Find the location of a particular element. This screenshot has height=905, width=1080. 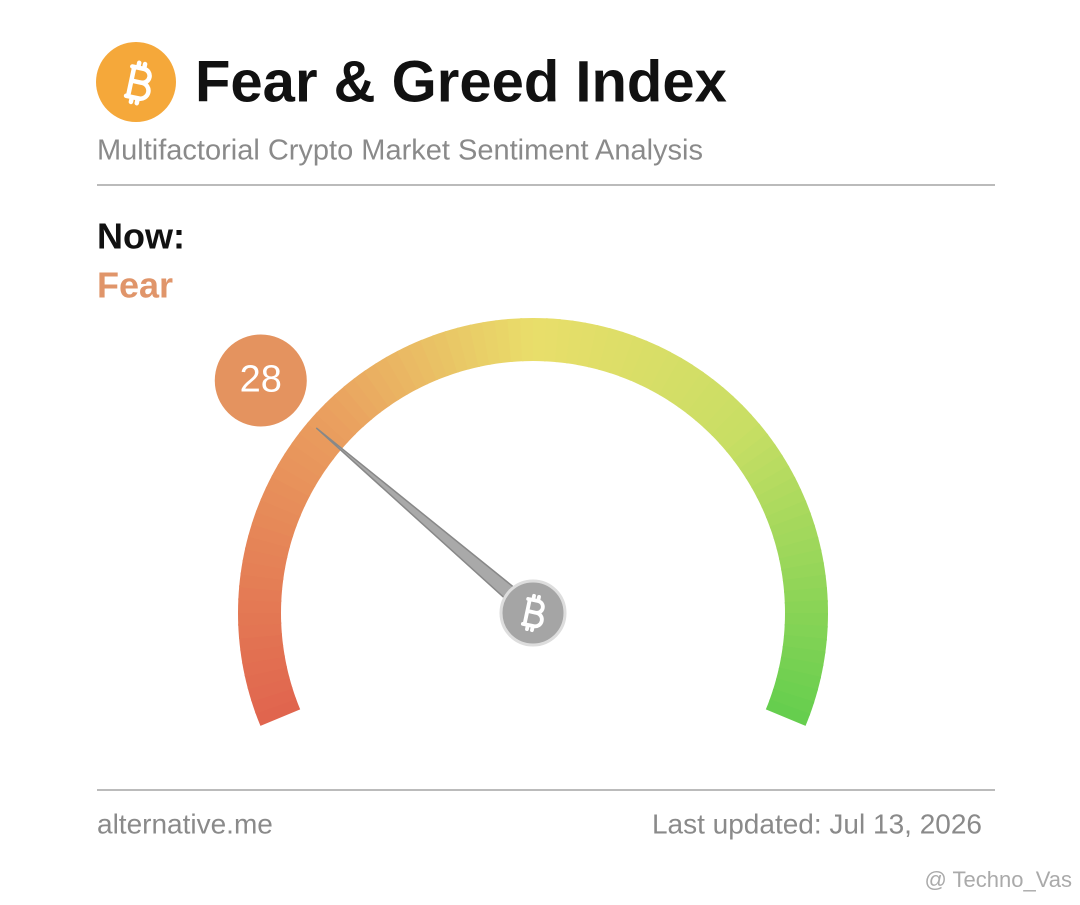

needle-group: 28 is located at coordinates (390, 490).